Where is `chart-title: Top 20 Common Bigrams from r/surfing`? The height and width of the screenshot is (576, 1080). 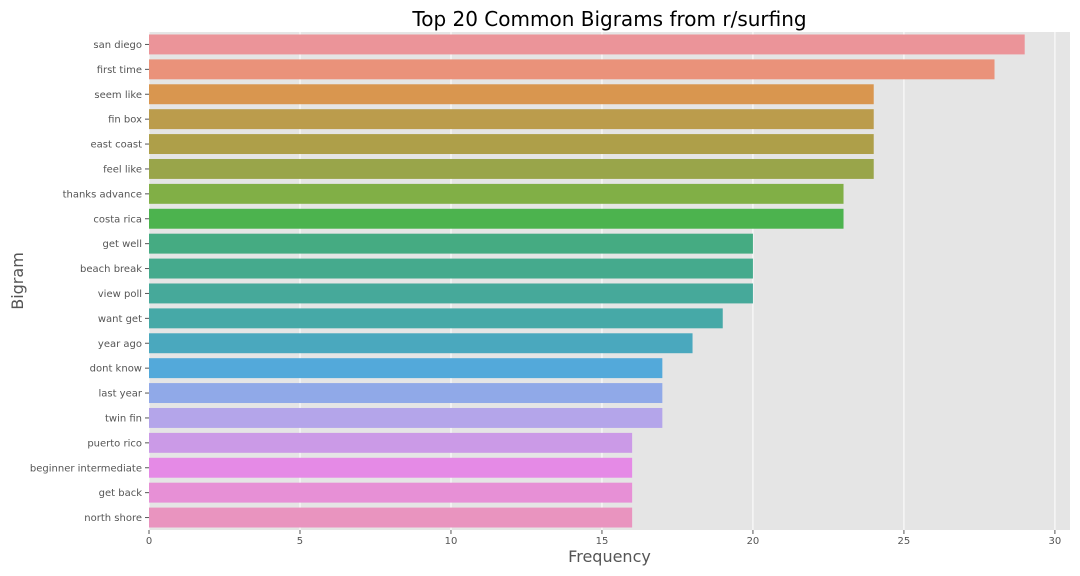
chart-title: Top 20 Common Bigrams from r/surfing is located at coordinates (608, 19).